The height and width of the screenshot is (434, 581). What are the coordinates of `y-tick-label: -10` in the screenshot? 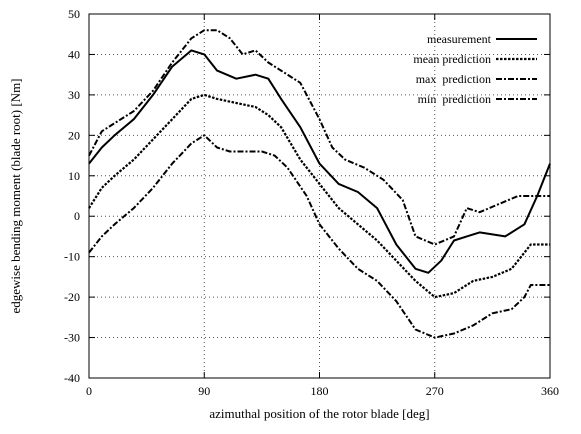 It's located at (72, 257).